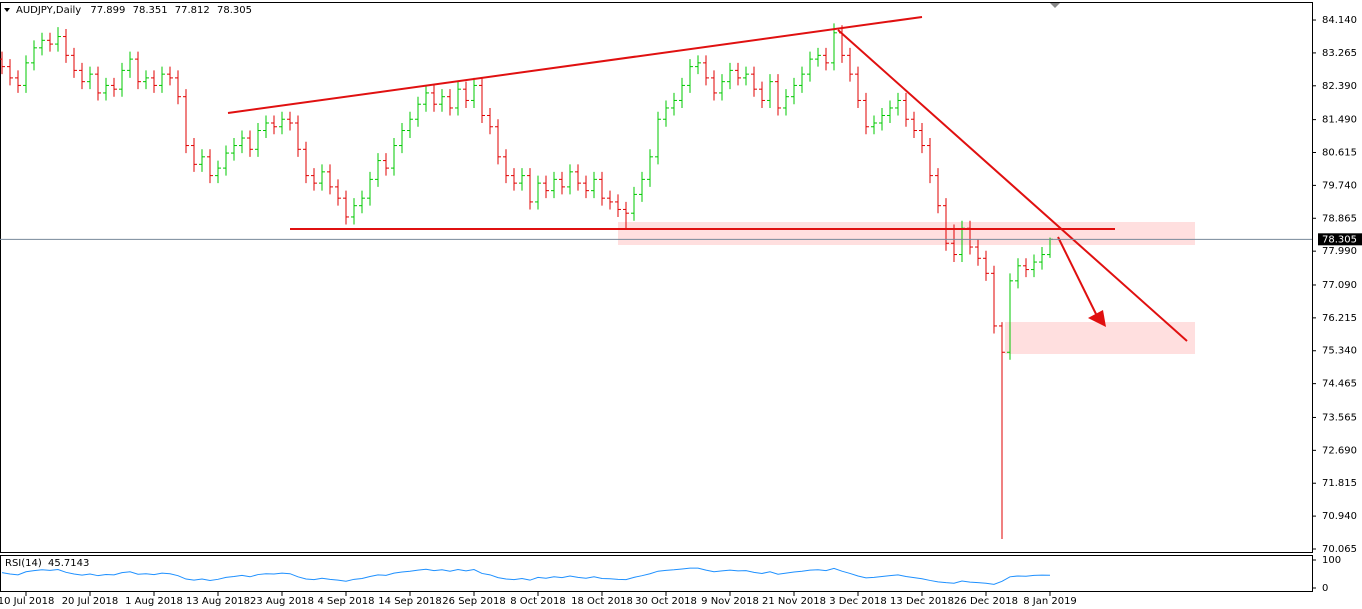 The width and height of the screenshot is (1362, 609). I want to click on x-tick-label: 8 Oct 2018, so click(537, 601).